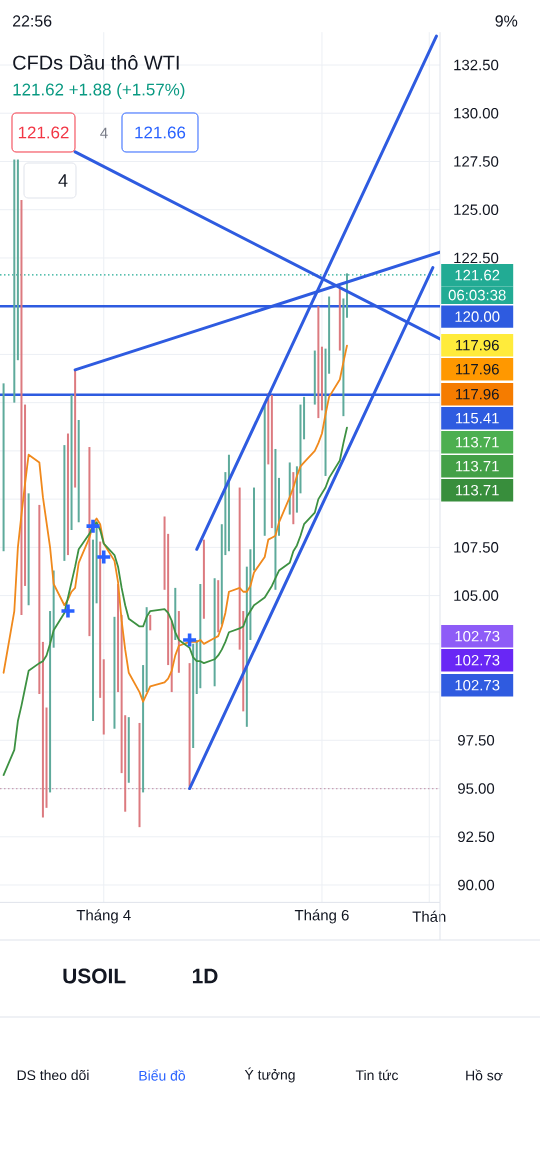 The height and width of the screenshot is (1158, 540). Describe the element at coordinates (160, 132) in the screenshot. I see `annotation: 121.66` at that location.